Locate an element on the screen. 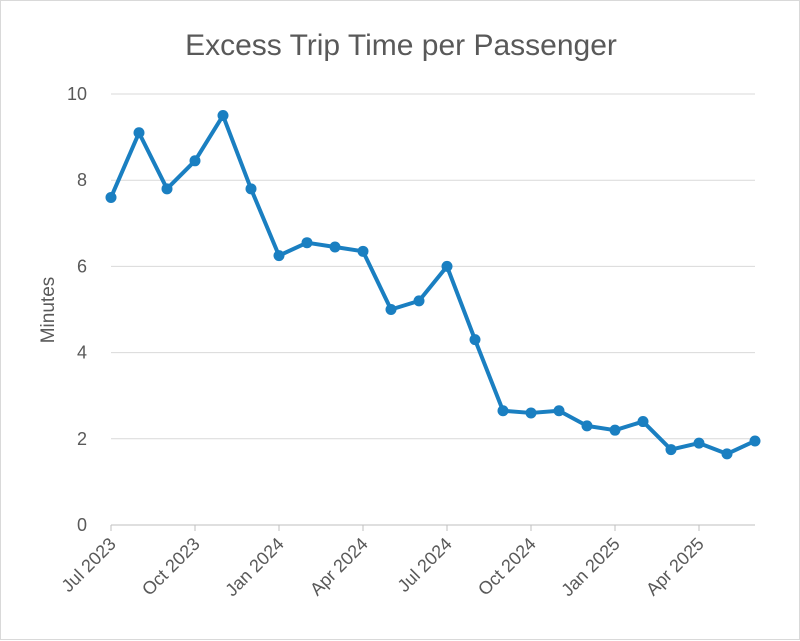 This screenshot has height=641, width=800. y-tick-label: 10 is located at coordinates (77, 94).